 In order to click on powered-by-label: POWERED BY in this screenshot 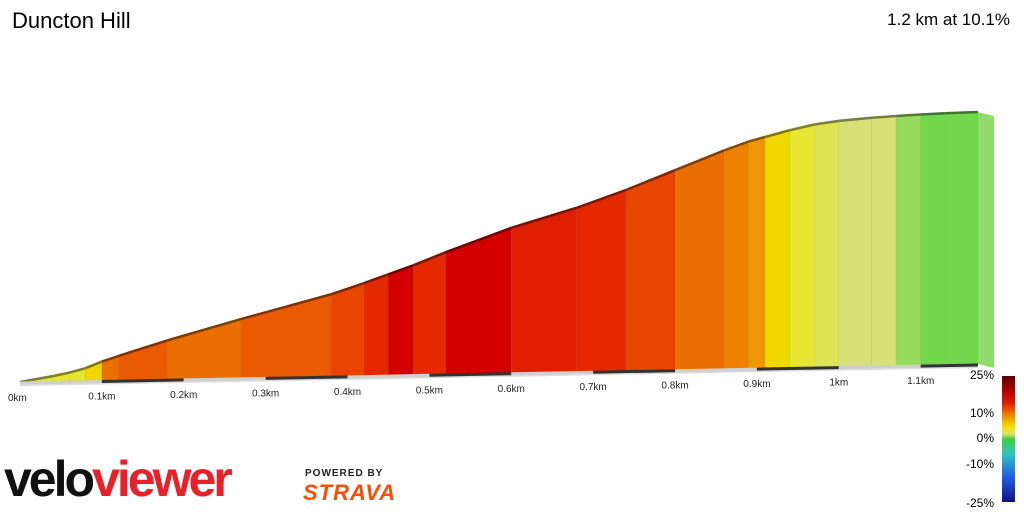, I will do `click(344, 473)`.